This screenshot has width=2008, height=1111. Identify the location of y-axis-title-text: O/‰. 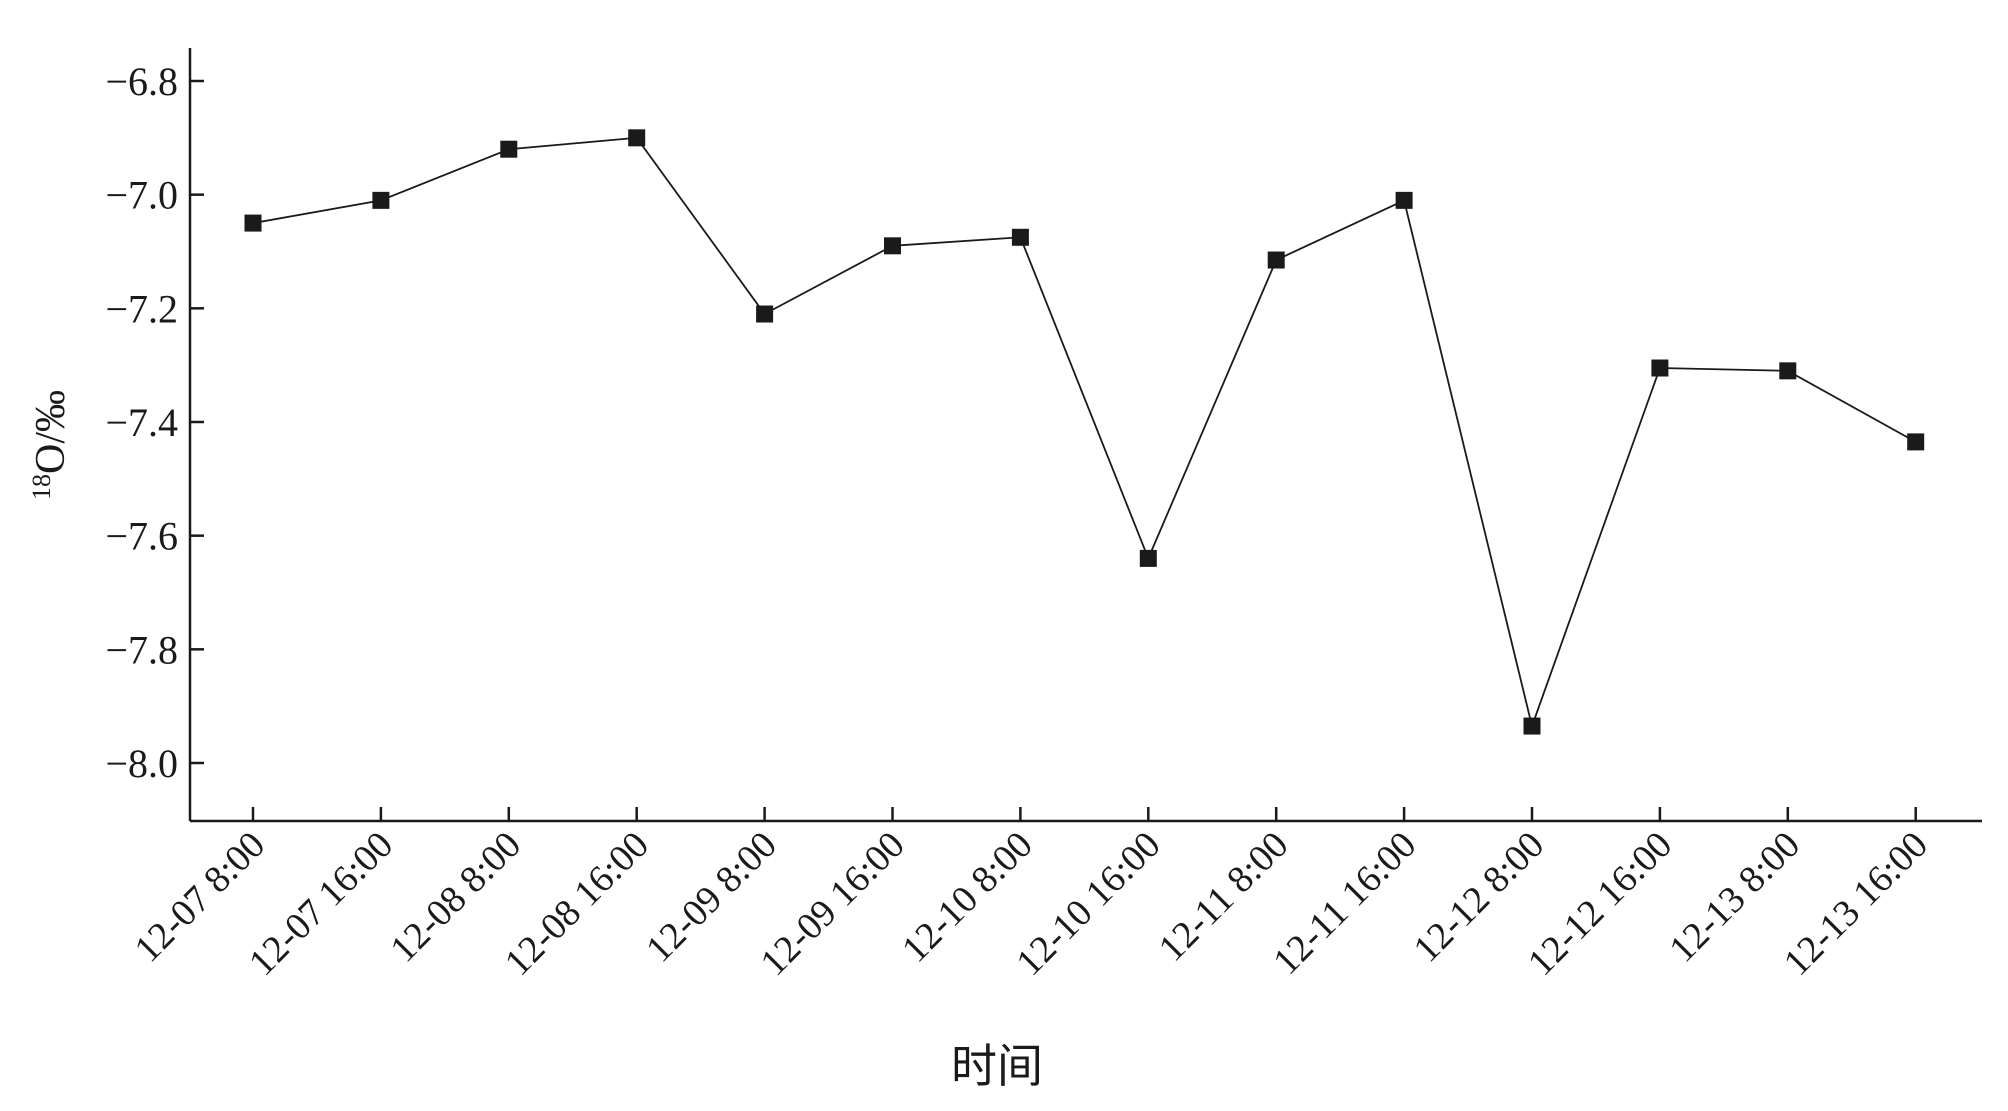
(51, 432).